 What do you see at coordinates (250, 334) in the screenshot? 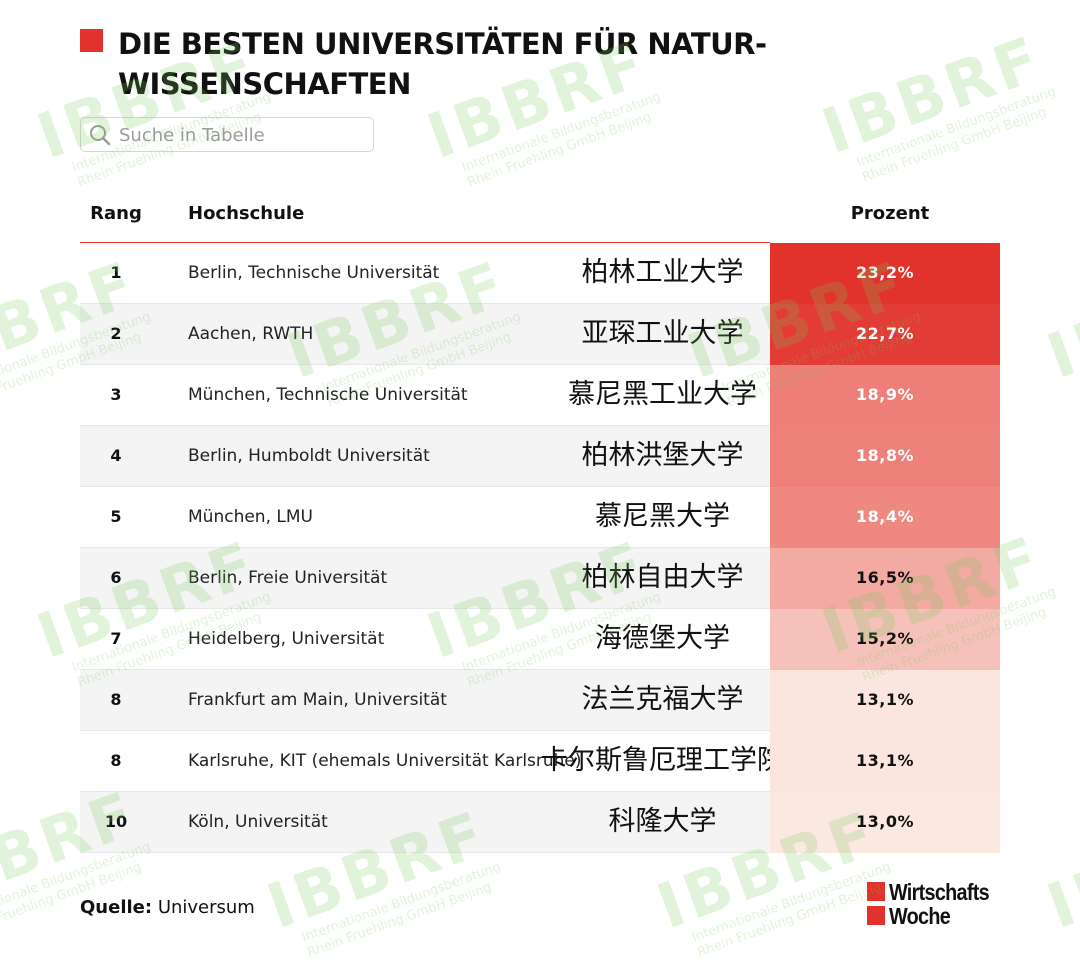
I see `school-cell: Aachen, RWTH` at bounding box center [250, 334].